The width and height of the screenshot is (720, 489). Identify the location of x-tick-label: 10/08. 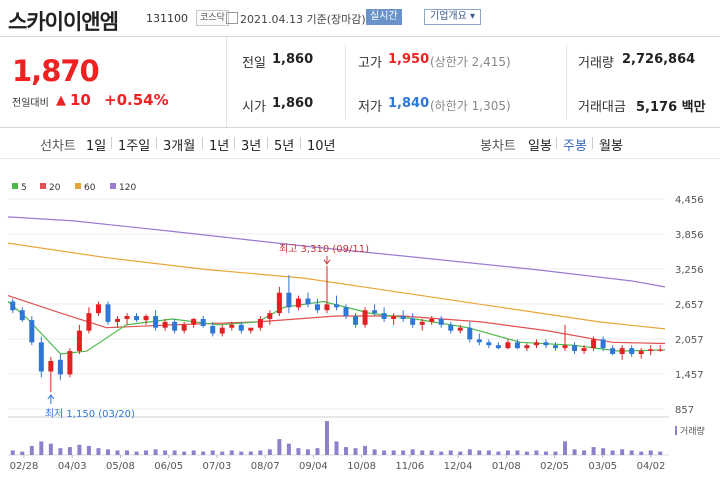
(361, 466).